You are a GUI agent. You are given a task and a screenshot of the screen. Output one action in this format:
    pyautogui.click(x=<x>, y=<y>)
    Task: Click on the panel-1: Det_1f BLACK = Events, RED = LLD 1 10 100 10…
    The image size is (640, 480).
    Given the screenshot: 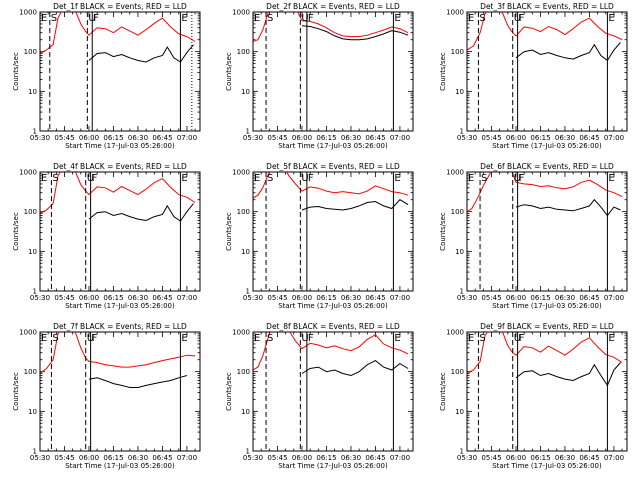 What is the action you would take?
    pyautogui.click(x=106, y=76)
    